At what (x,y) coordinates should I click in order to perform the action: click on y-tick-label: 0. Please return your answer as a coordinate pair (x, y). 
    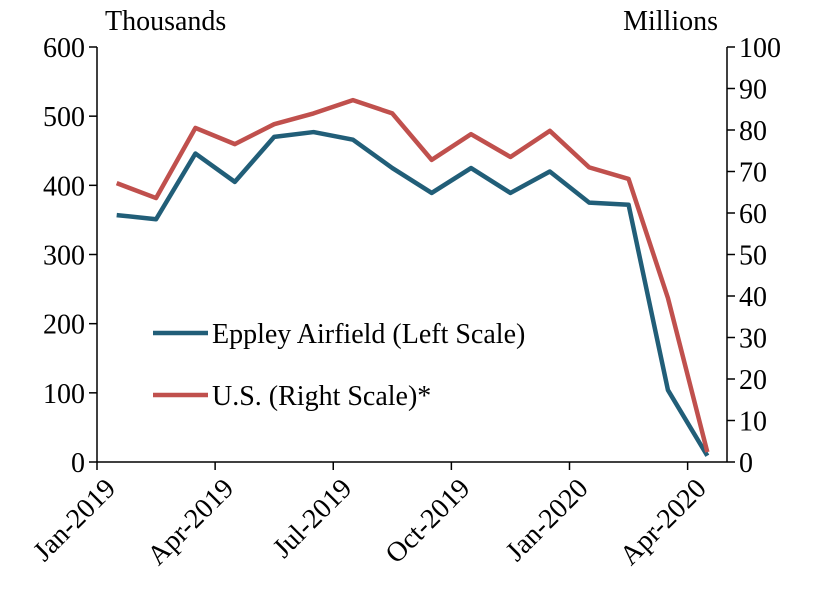
    Looking at the image, I should click on (78, 463).